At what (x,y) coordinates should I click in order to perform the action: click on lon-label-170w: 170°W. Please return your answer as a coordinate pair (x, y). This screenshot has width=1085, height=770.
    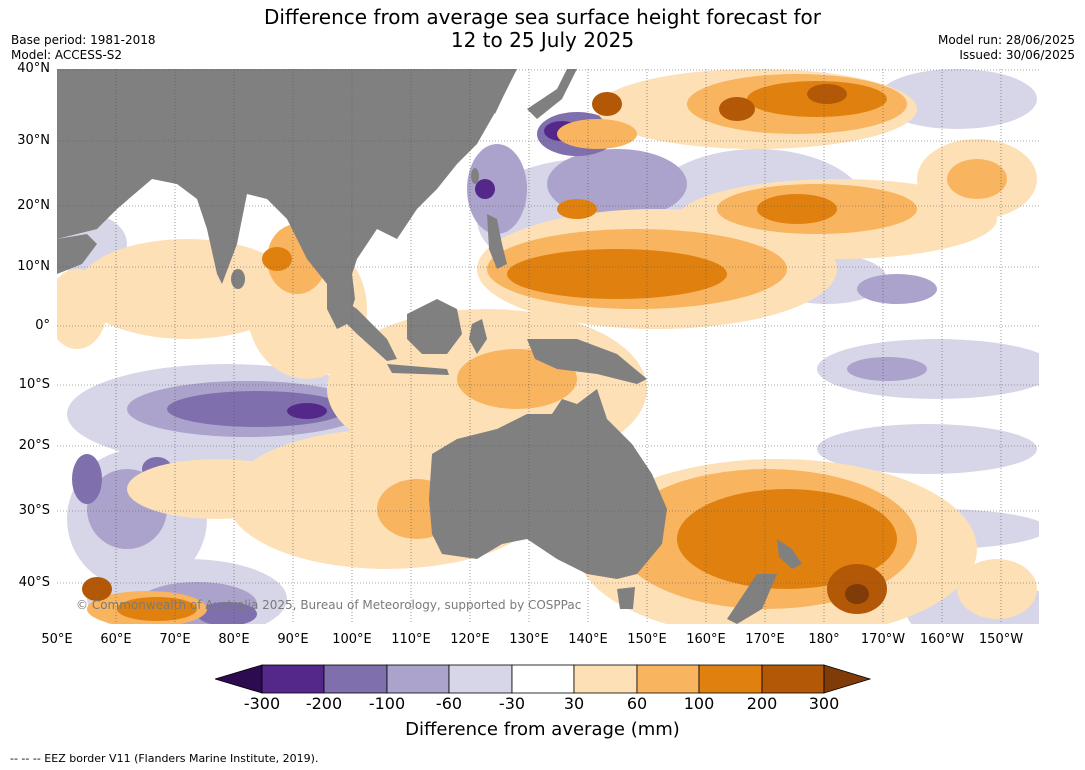
    Looking at the image, I should click on (883, 639).